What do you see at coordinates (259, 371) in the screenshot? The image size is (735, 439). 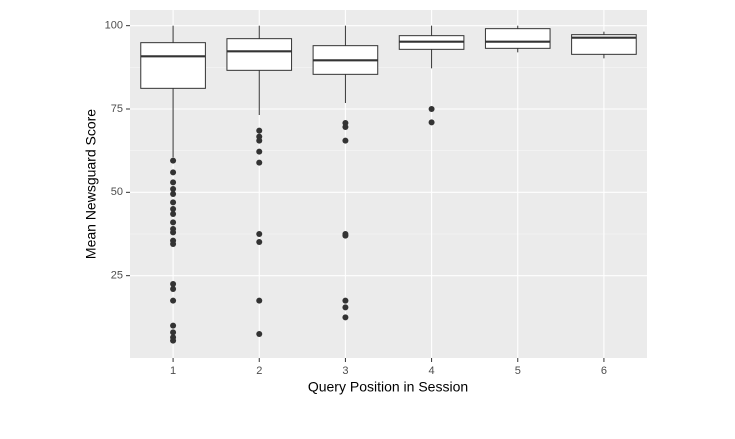 I see `x-tick-label: 2` at bounding box center [259, 371].